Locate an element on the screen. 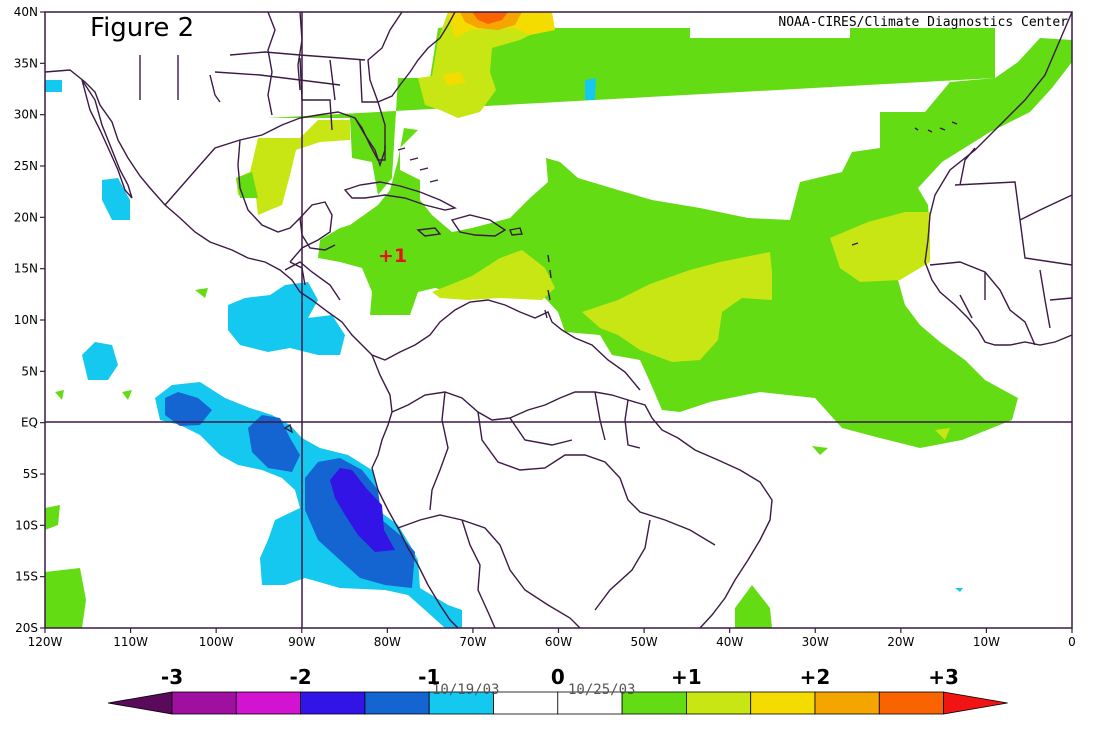  figure-label: Figure 2 is located at coordinates (142, 28).